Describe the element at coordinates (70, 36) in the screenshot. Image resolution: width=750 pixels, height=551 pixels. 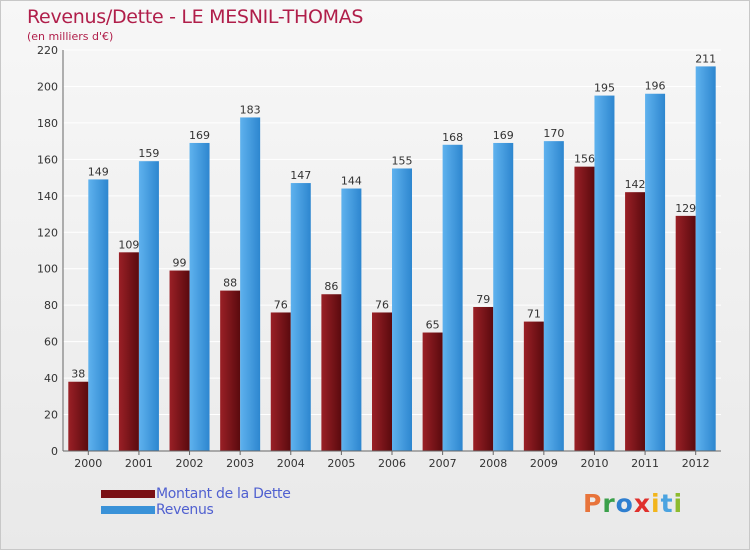
I see `chart-subtitle: (en milliers d'€)` at that location.